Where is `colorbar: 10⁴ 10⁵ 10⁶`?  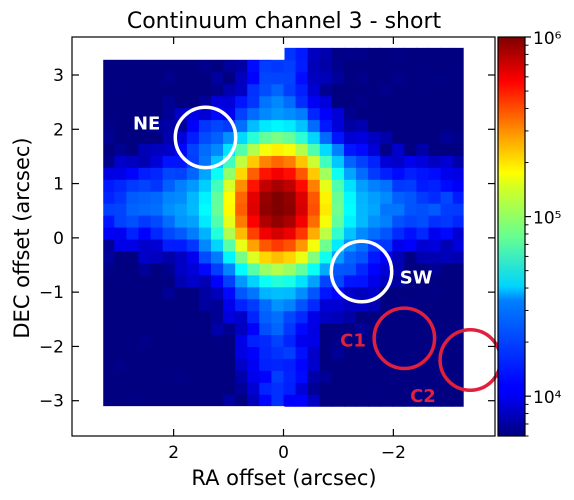
colorbar: 10⁴ 10⁵ 10⁶ is located at coordinates (529, 233).